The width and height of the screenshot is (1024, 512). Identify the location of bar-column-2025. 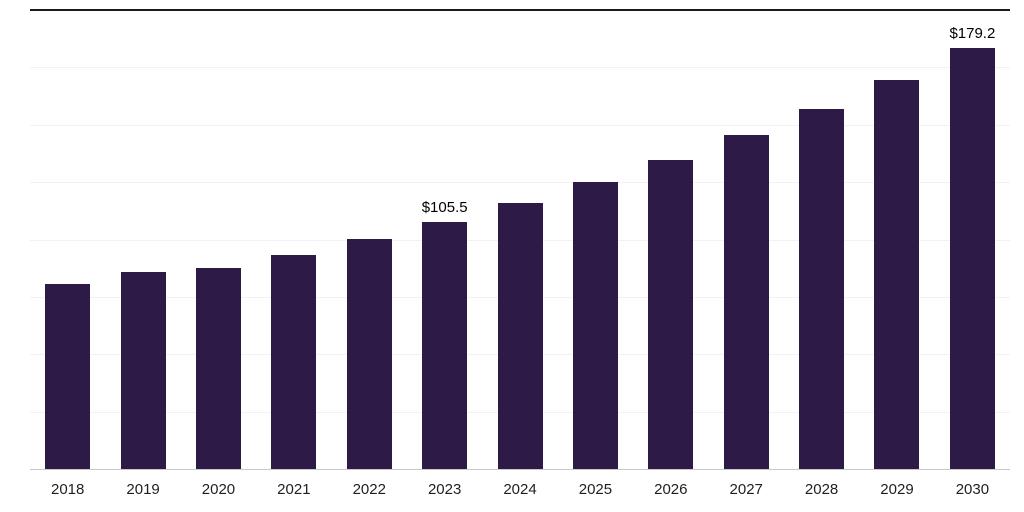
(595, 240).